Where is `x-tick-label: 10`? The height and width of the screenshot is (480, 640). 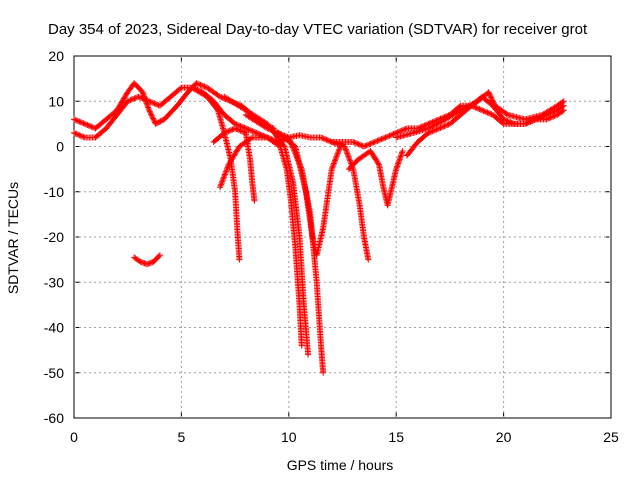
x-tick-label: 10 is located at coordinates (289, 437).